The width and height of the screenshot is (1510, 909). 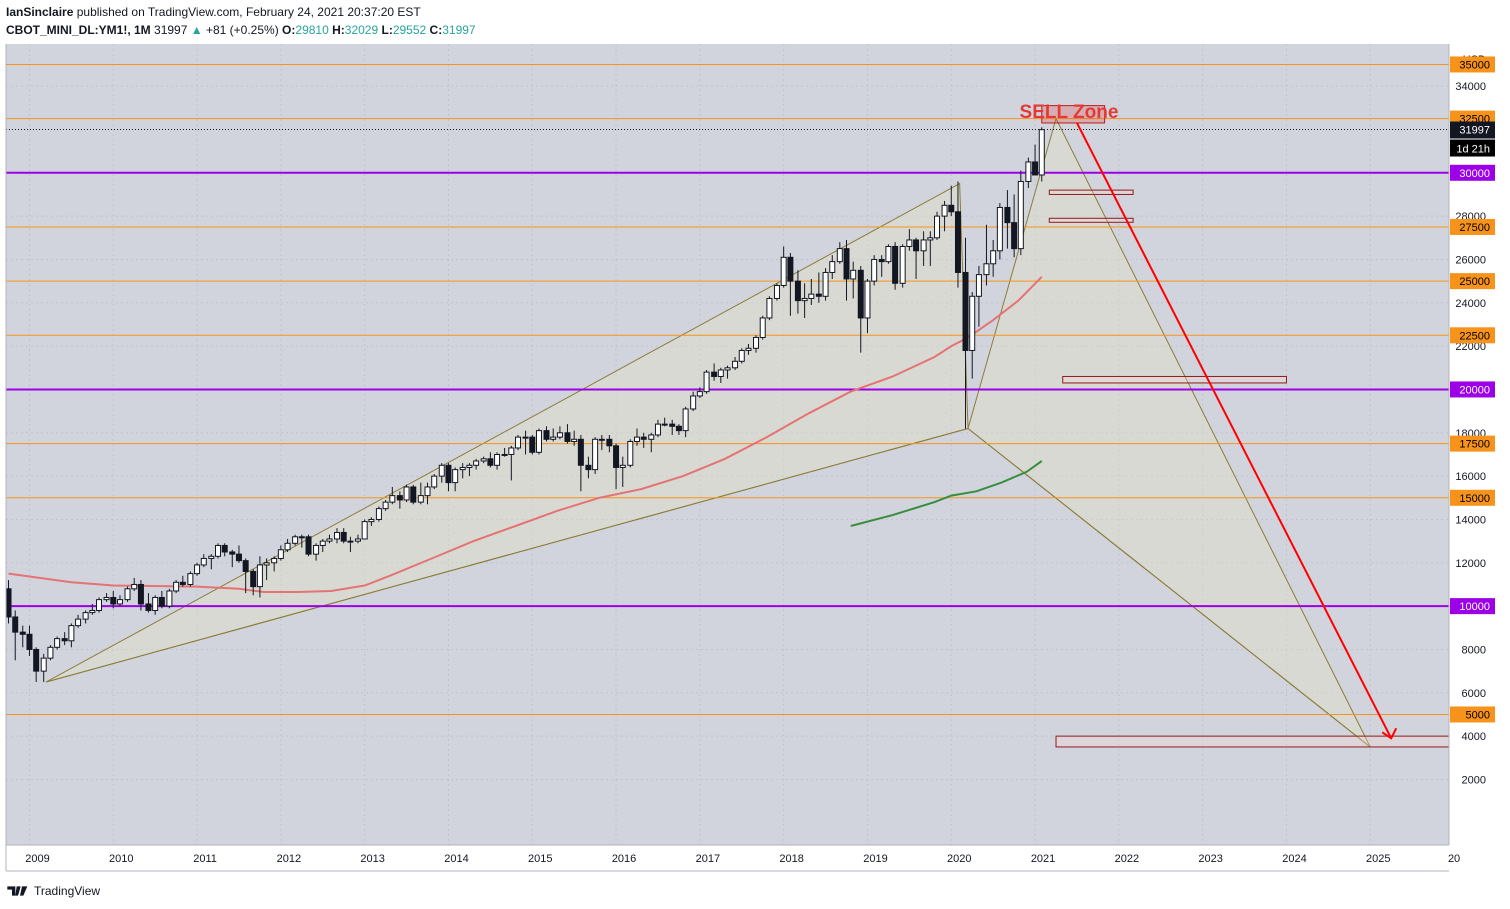 I want to click on price-tick-label: 16000, so click(x=1470, y=477).